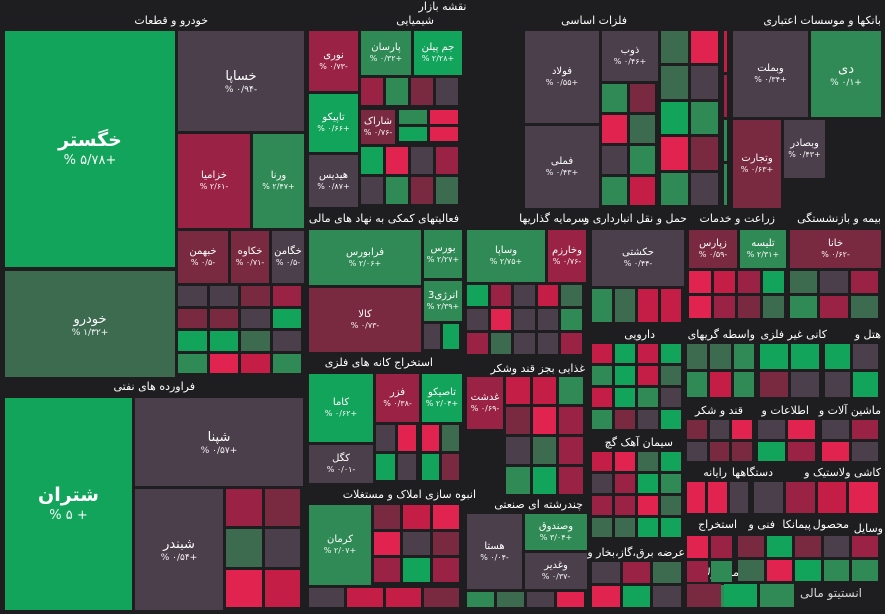  What do you see at coordinates (333, 123) in the screenshot?
I see `tile-tapiko: تاپیکو % ۰/۶۶+` at bounding box center [333, 123].